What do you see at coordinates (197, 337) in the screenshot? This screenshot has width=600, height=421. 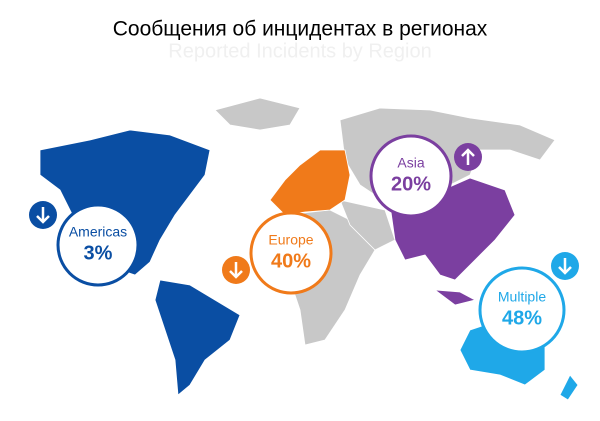 I see `south-america` at bounding box center [197, 337].